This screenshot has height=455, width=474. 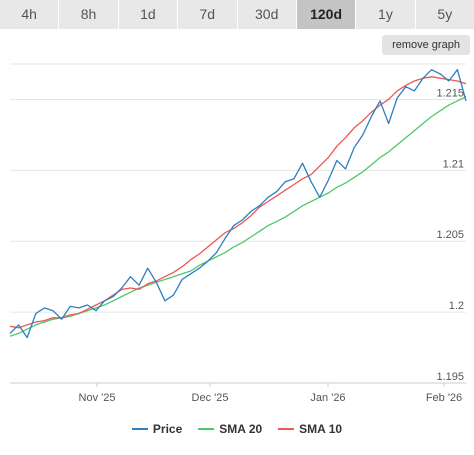 I want to click on remove-graph-button: remove graph, so click(x=426, y=45).